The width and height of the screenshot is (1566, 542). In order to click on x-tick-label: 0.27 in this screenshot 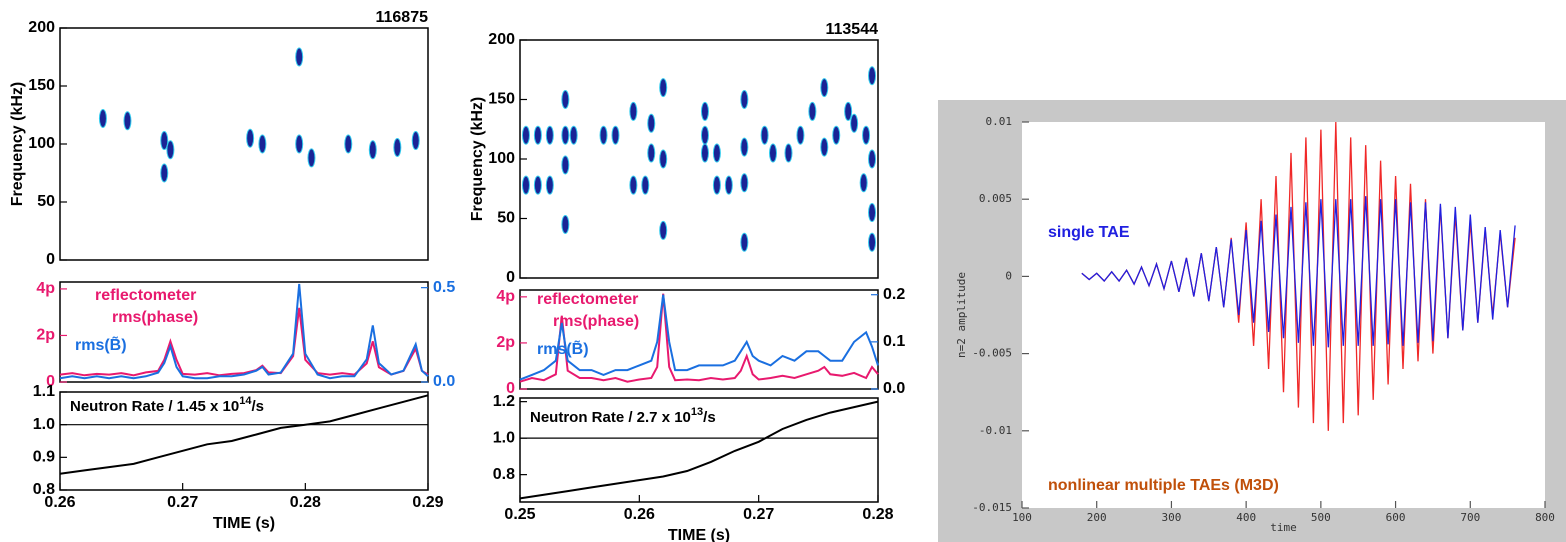, I will do `click(758, 514)`.